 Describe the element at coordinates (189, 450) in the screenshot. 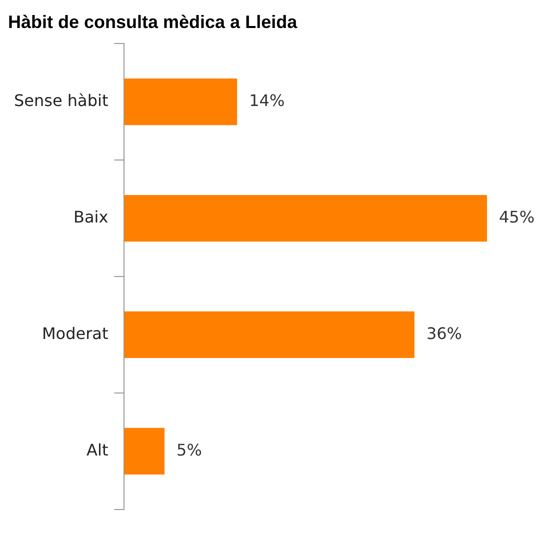

I see `data-label: 5%` at that location.